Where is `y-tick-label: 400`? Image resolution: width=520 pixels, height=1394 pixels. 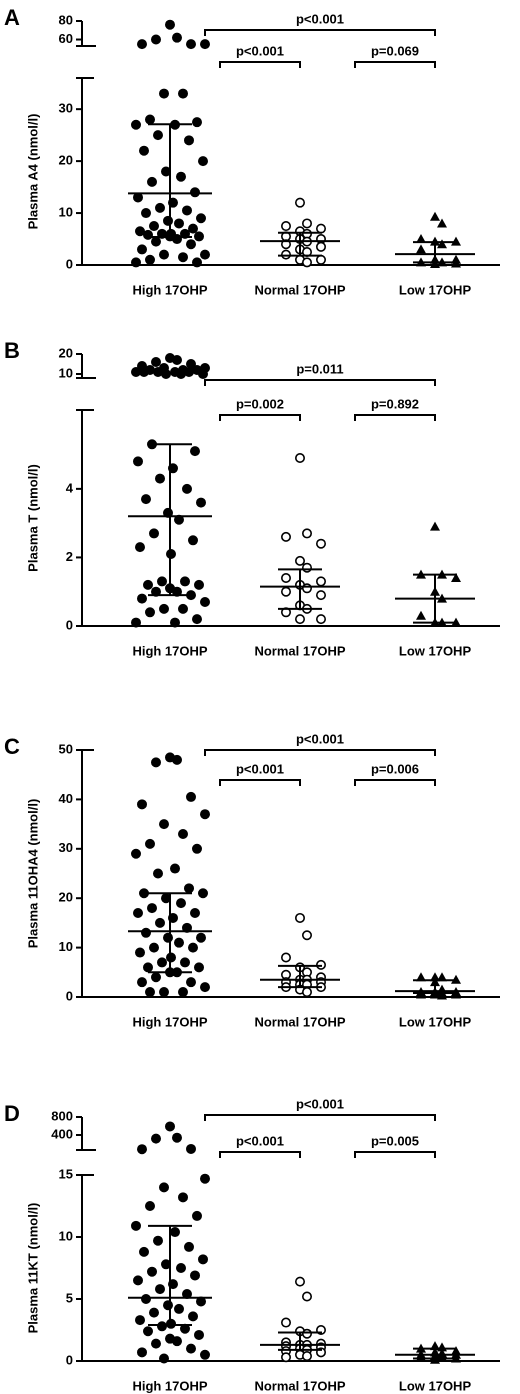 y-tick-label: 400 is located at coordinates (62, 1133).